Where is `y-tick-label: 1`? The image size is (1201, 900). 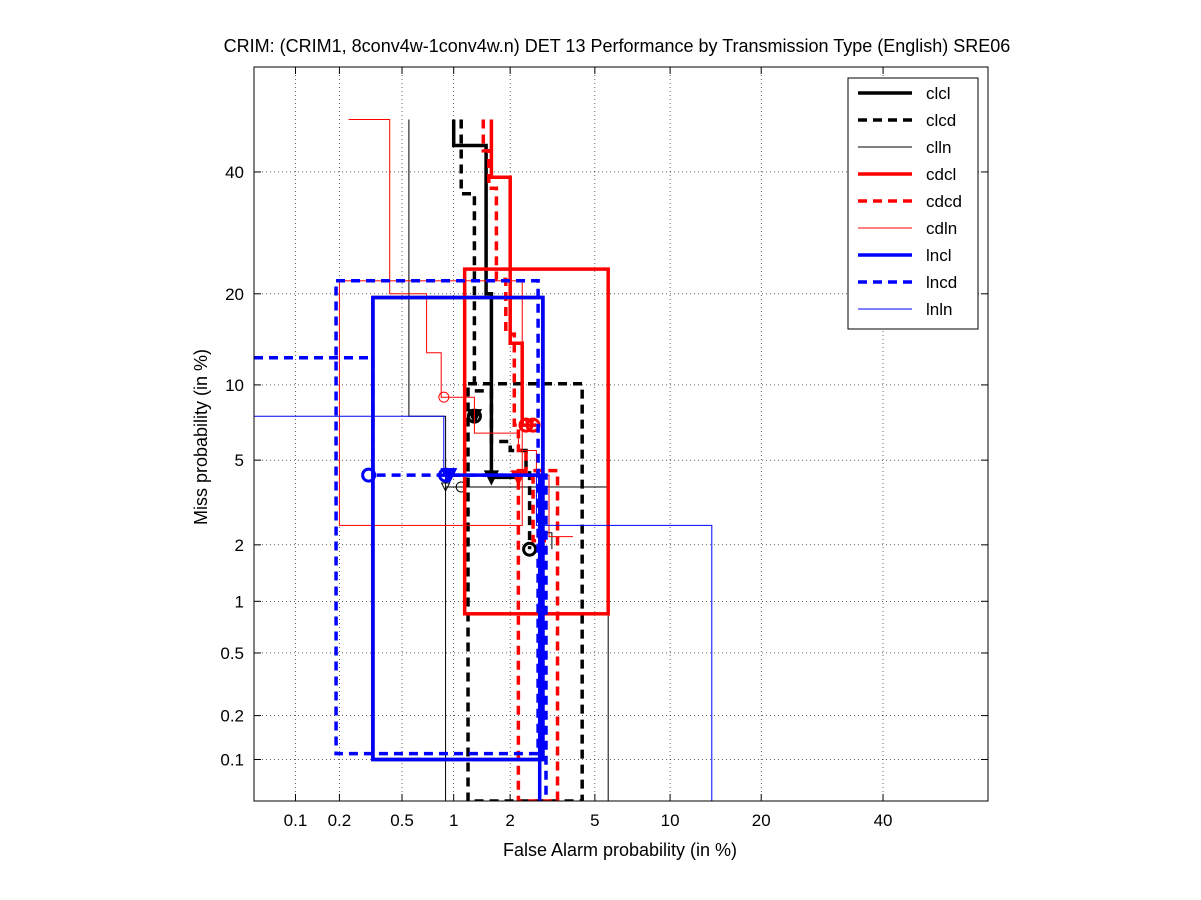
y-tick-label: 1 is located at coordinates (239, 601).